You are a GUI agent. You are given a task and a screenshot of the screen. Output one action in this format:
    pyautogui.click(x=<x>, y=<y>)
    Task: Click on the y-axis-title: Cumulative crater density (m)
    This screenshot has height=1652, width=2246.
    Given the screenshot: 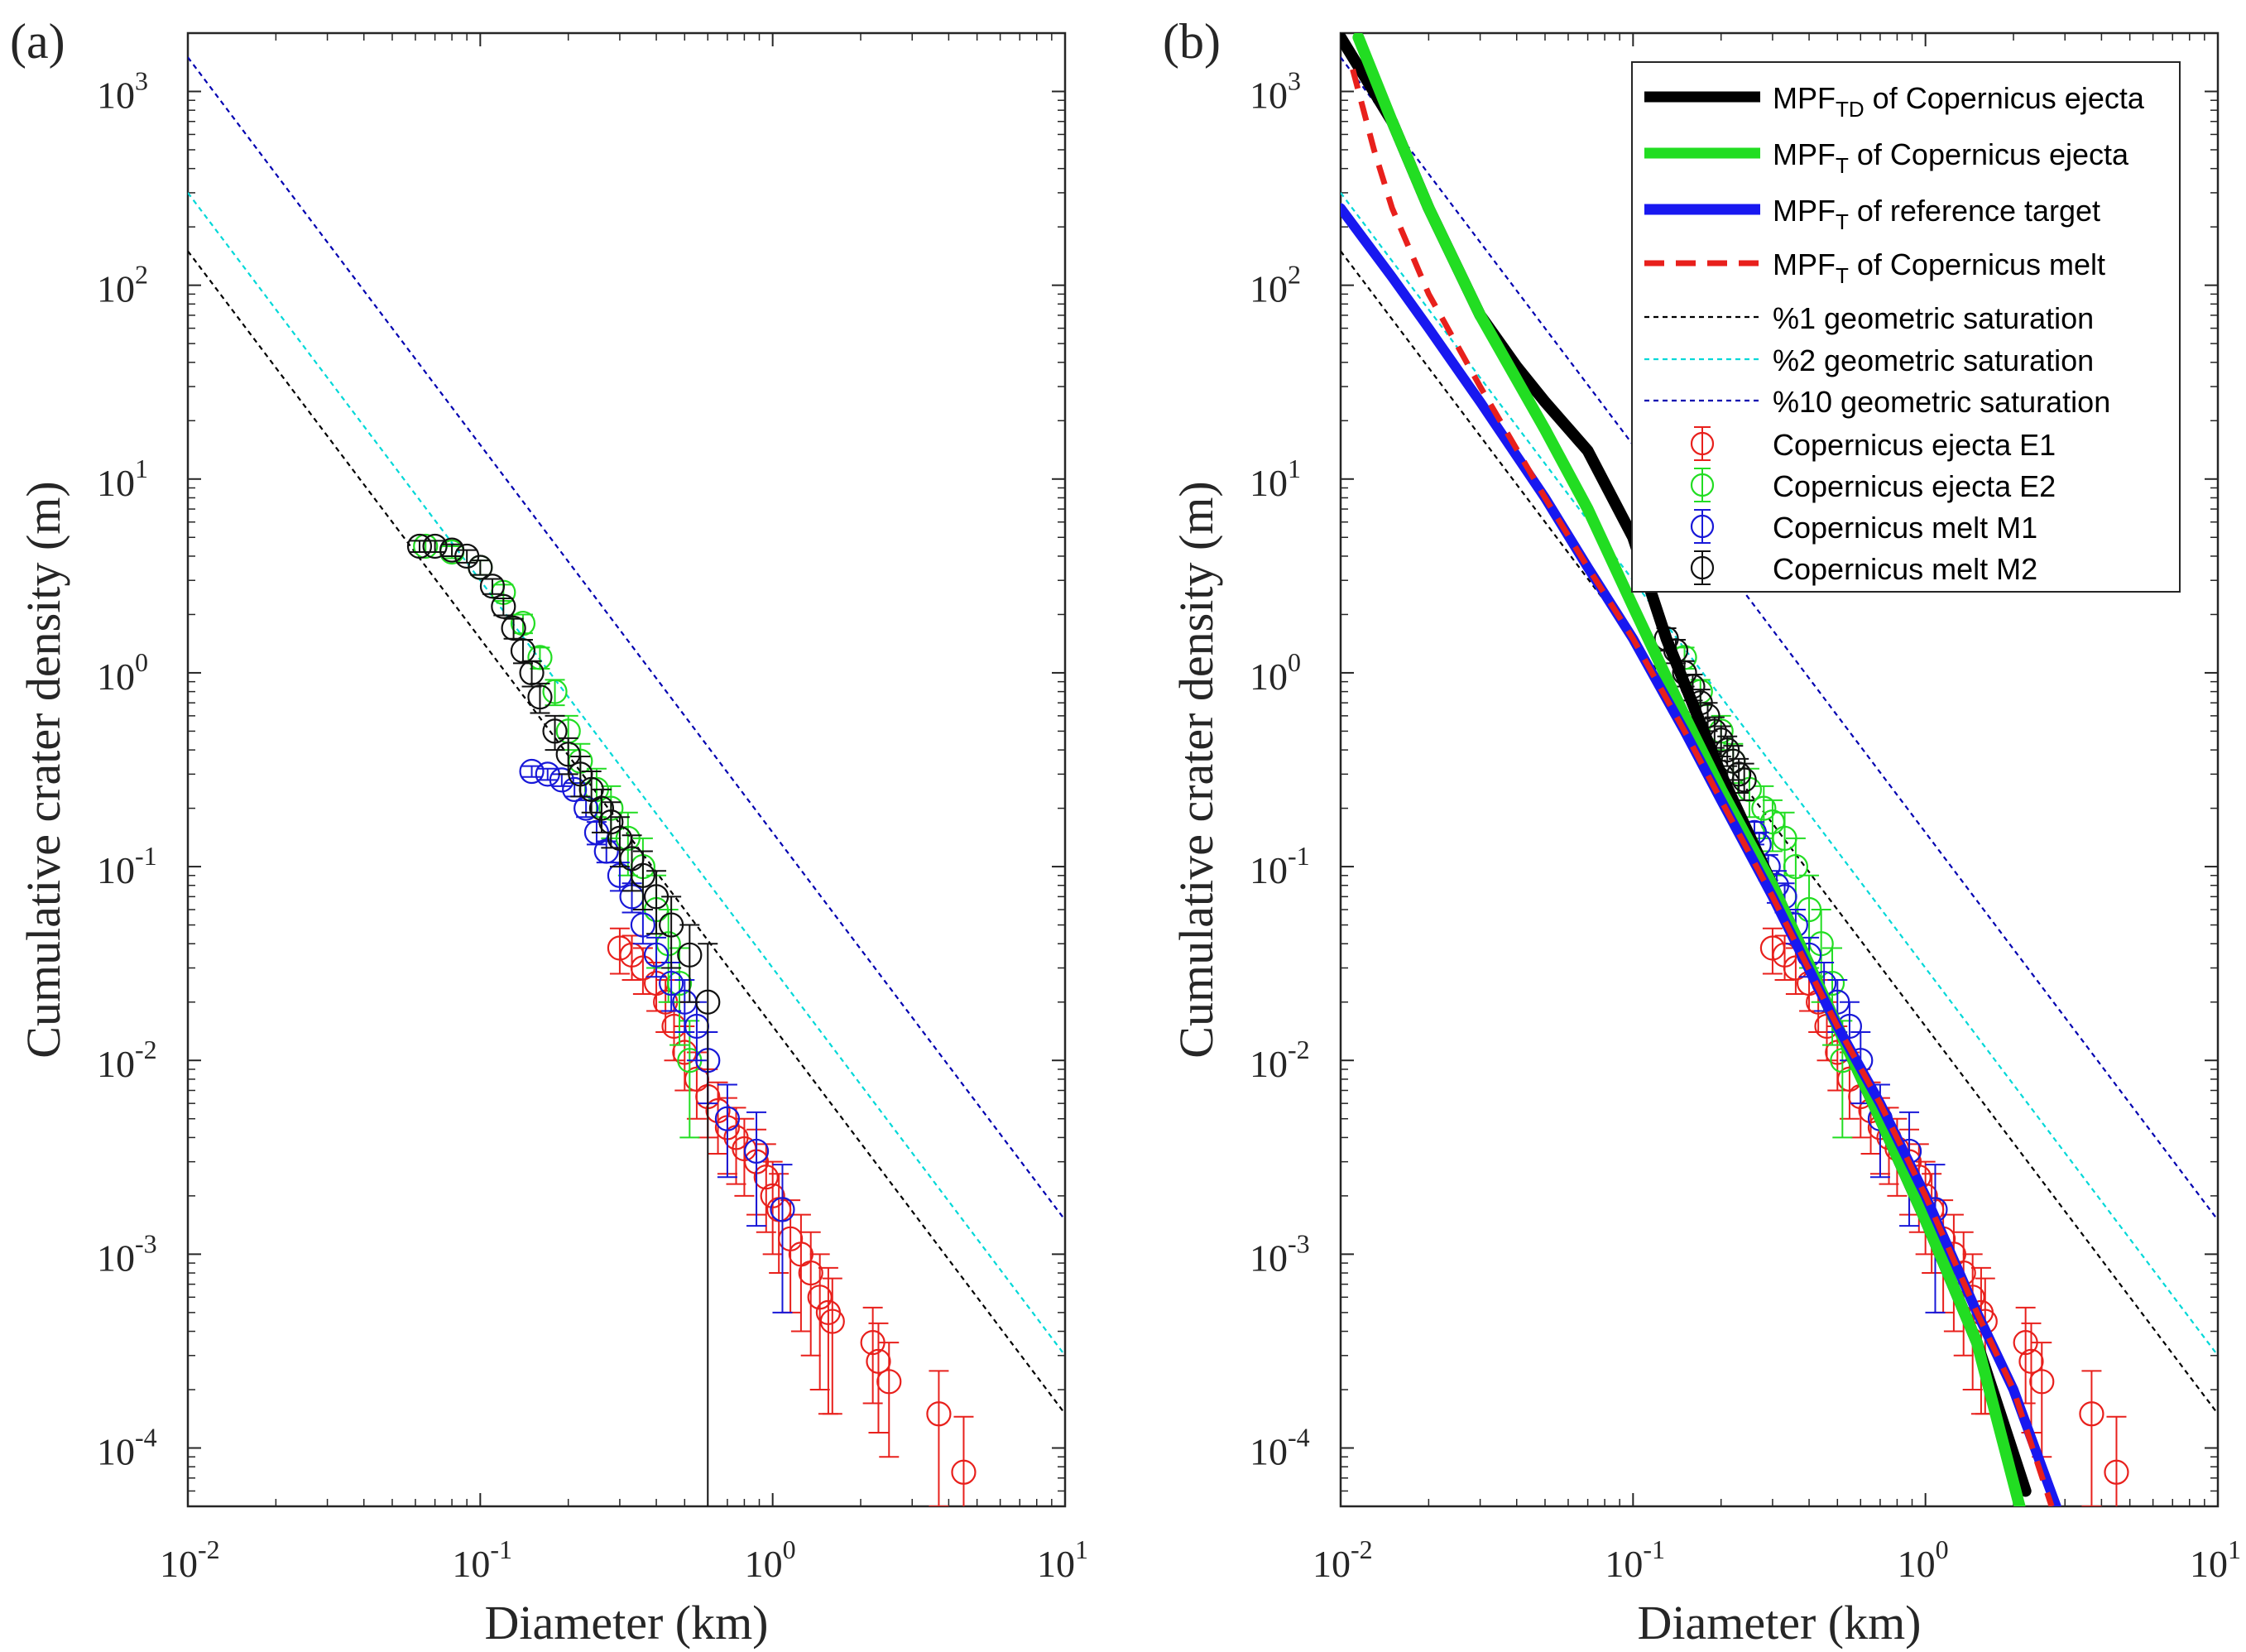 What is the action you would take?
    pyautogui.click(x=43, y=769)
    